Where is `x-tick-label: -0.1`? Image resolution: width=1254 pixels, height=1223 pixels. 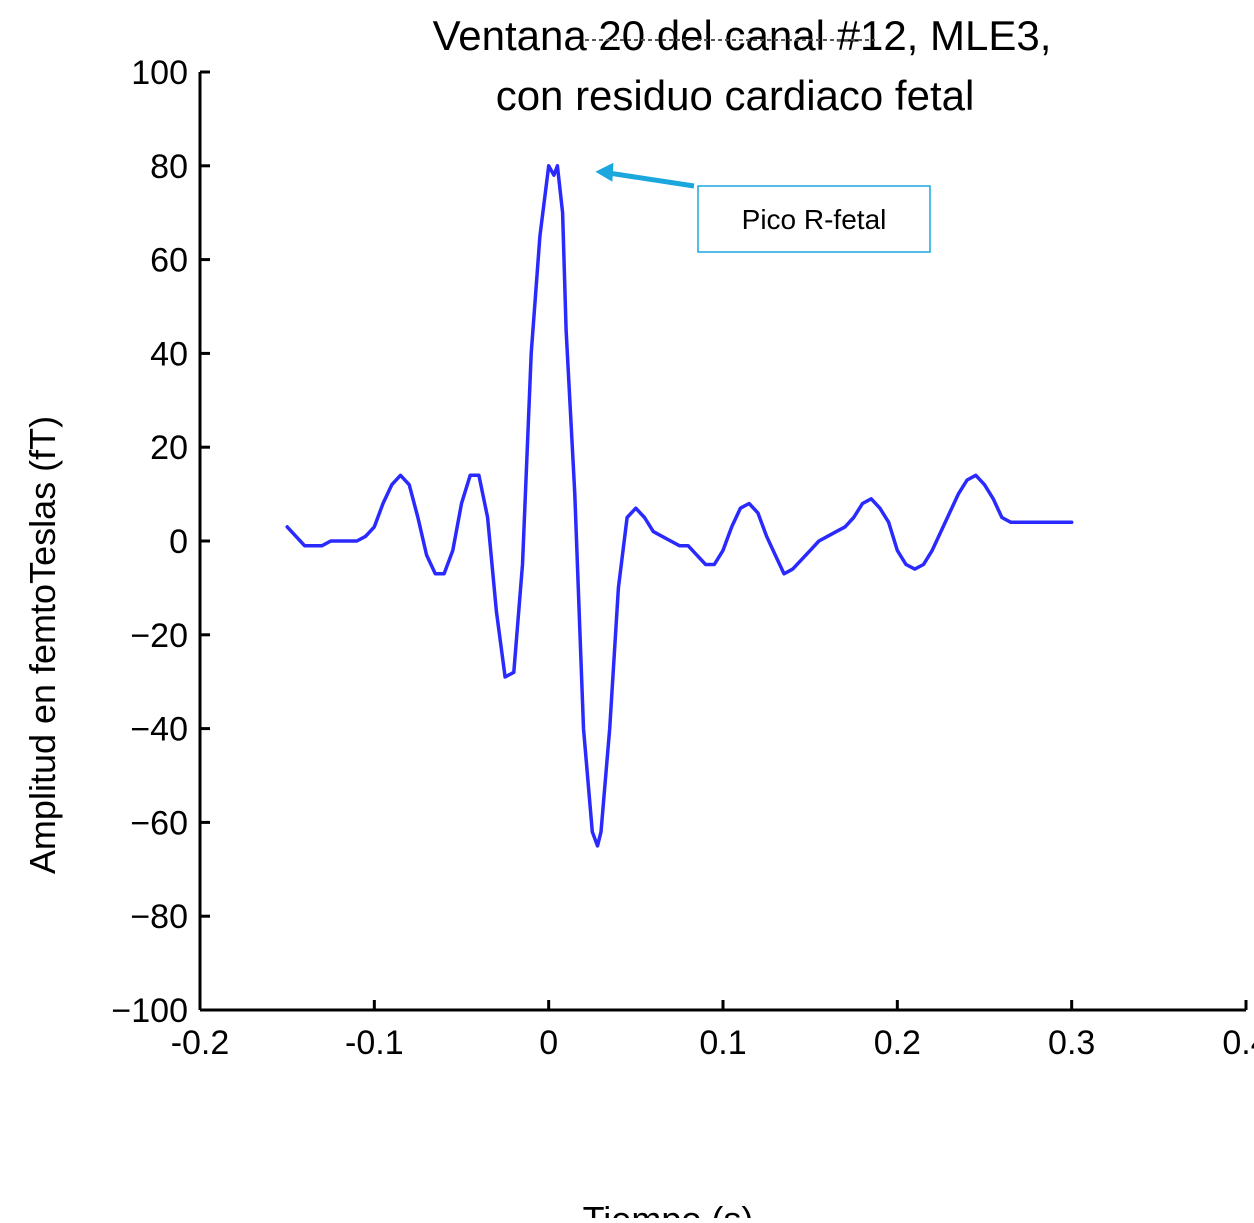 x-tick-label: -0.1 is located at coordinates (374, 1043).